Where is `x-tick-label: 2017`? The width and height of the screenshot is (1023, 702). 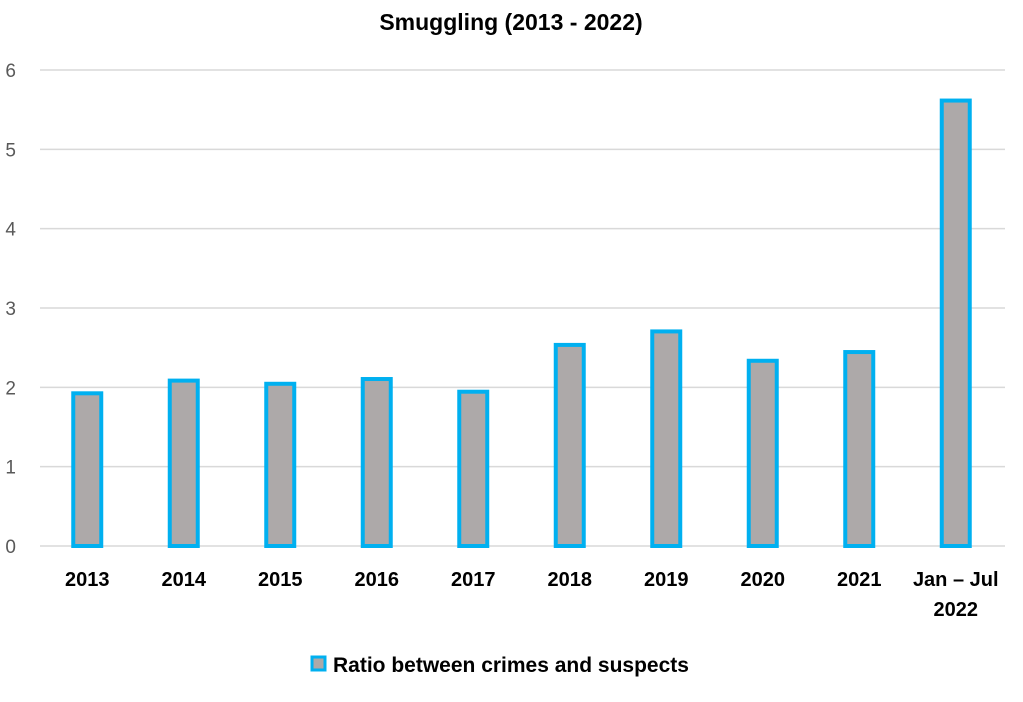
x-tick-label: 2017 is located at coordinates (473, 580).